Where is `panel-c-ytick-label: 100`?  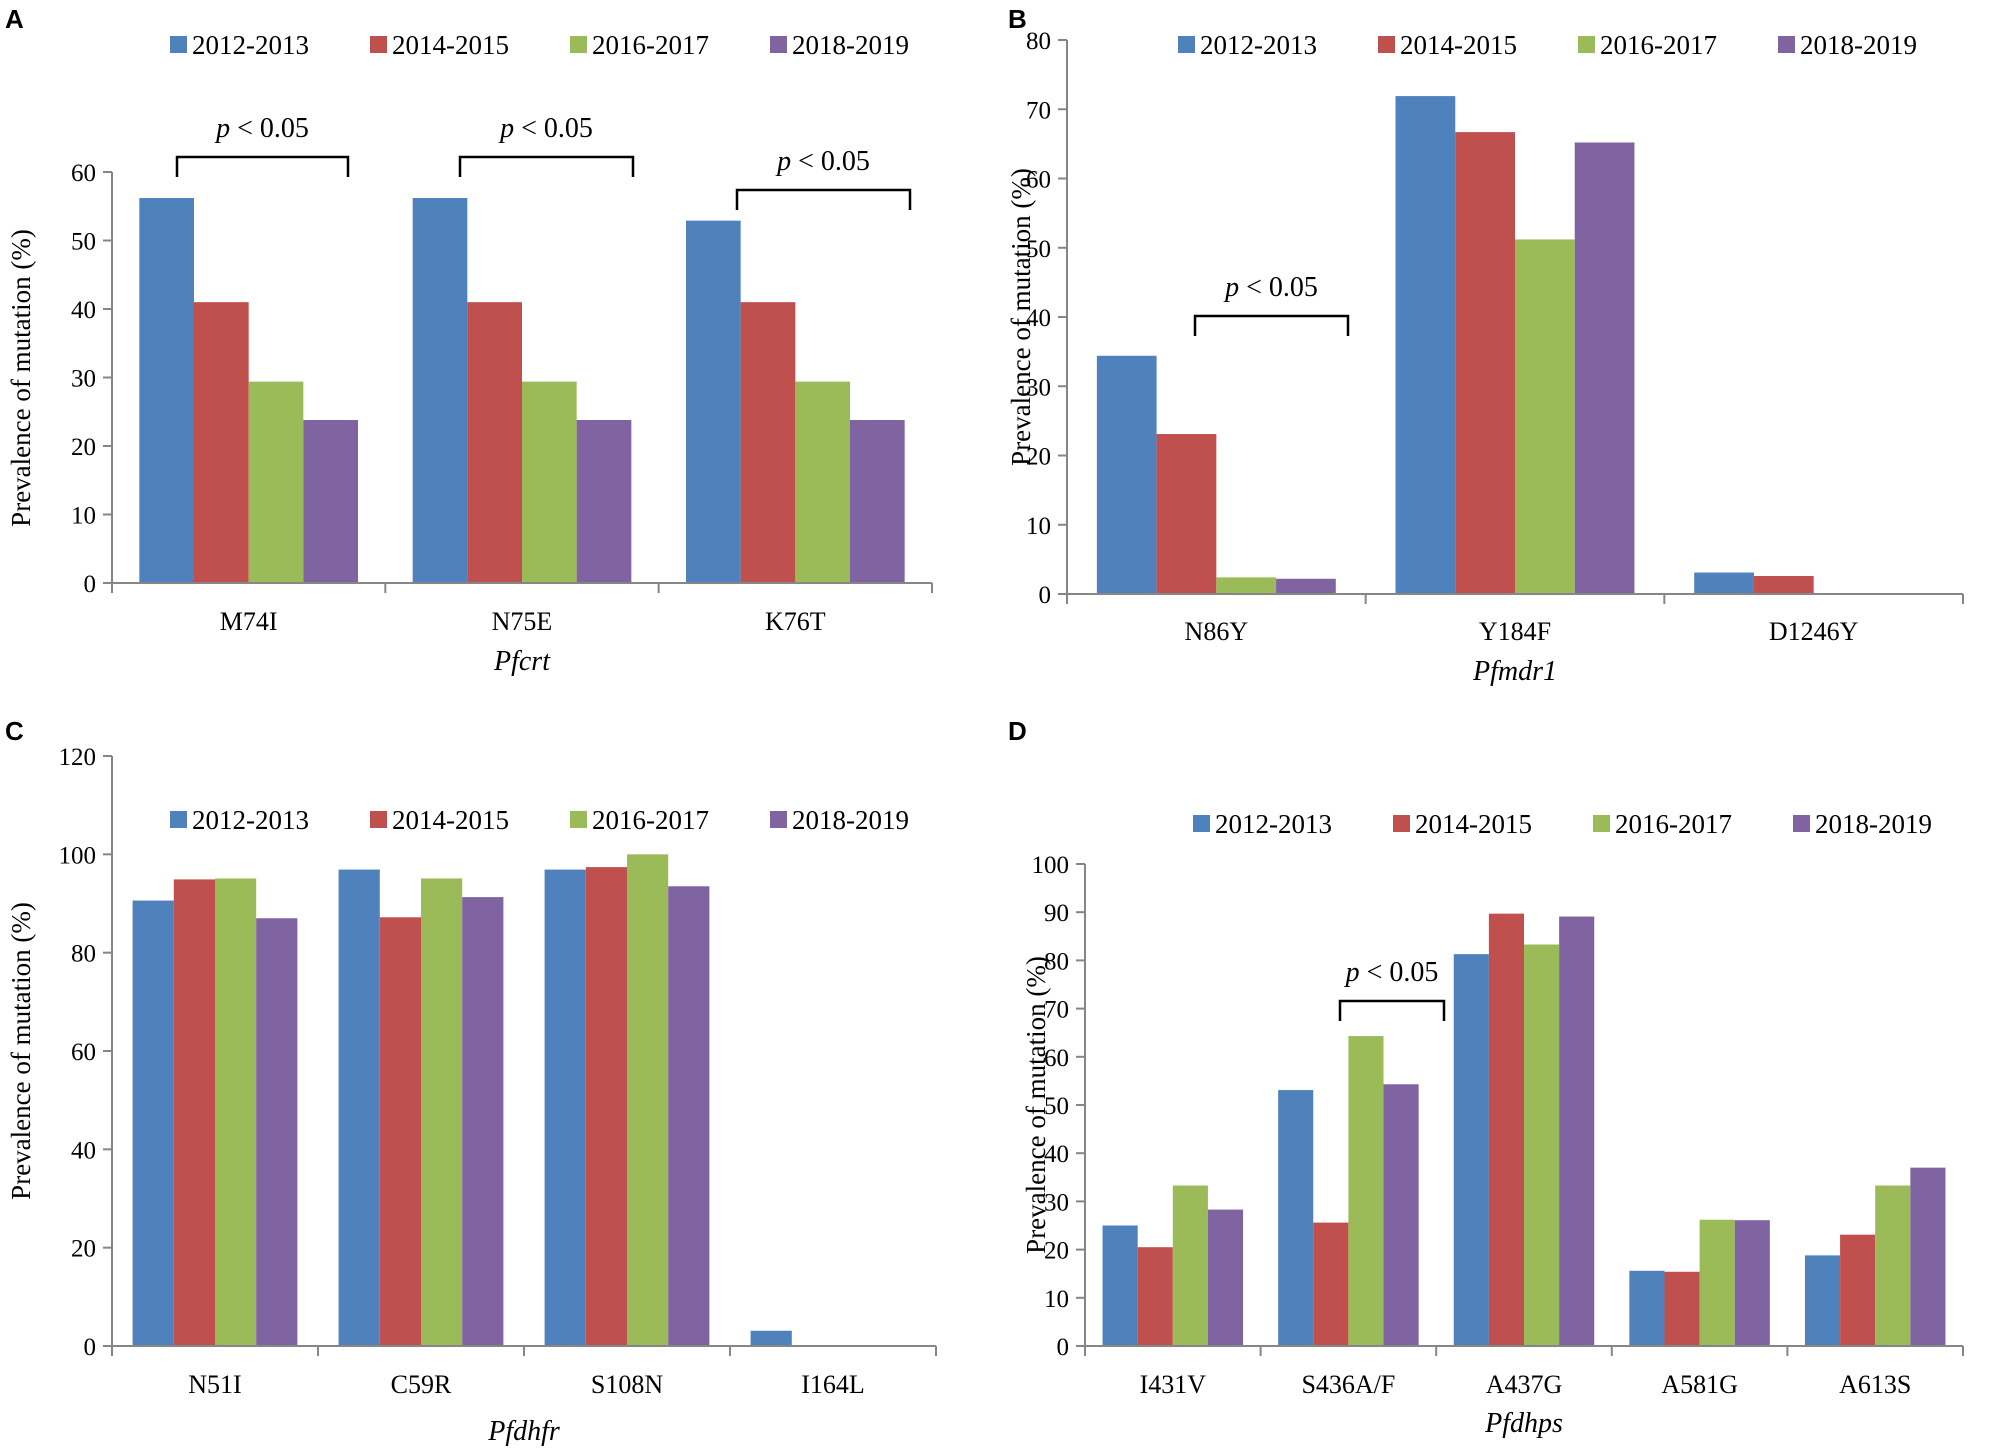
panel-c-ytick-label: 100 is located at coordinates (78, 855).